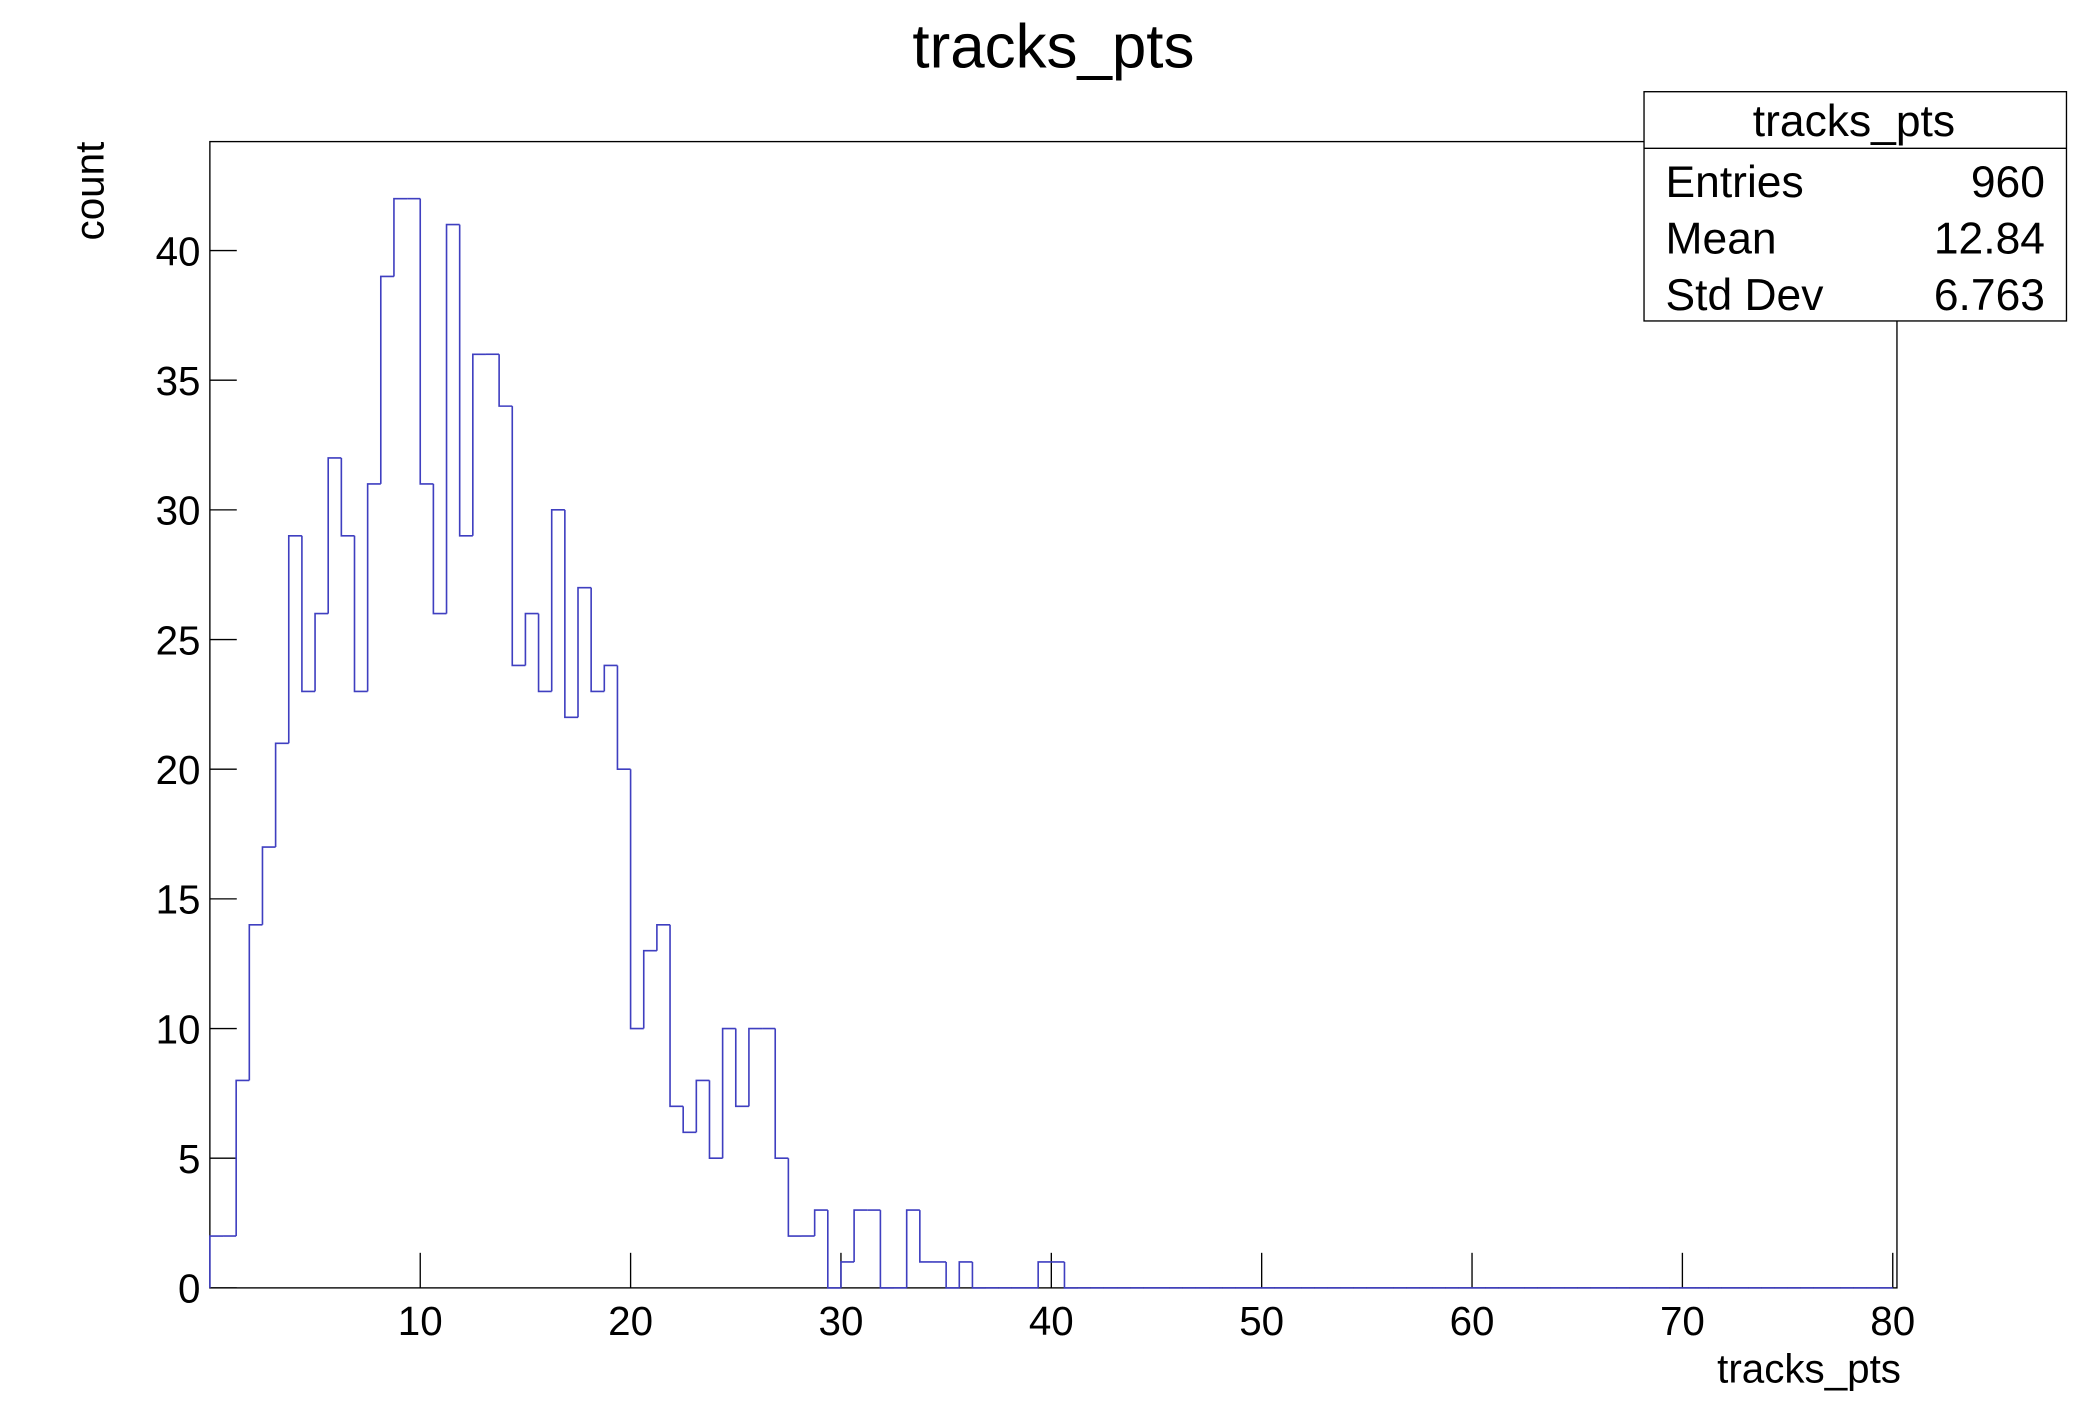 The width and height of the screenshot is (2088, 1416). Describe the element at coordinates (178, 900) in the screenshot. I see `y-tick-label: 15` at that location.